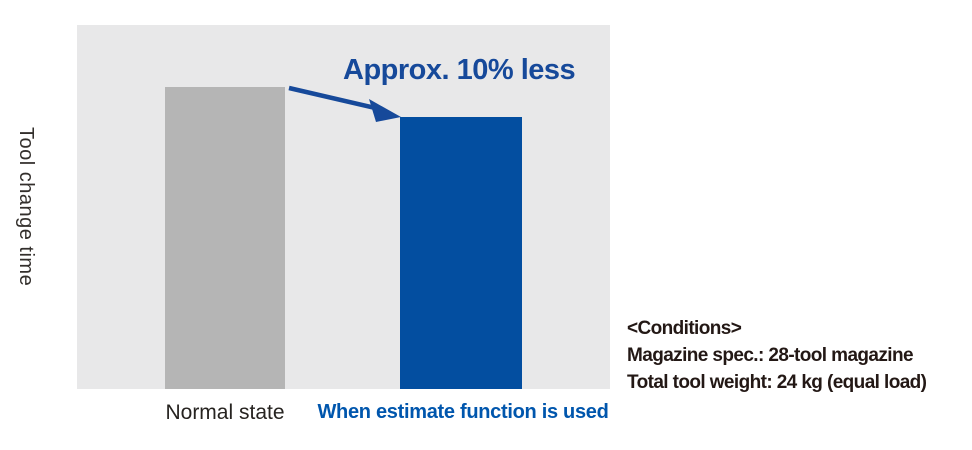 Image resolution: width=972 pixels, height=450 pixels. I want to click on conditions-magazine-spec: Magazine spec.: 28-tool magazine, so click(770, 355).